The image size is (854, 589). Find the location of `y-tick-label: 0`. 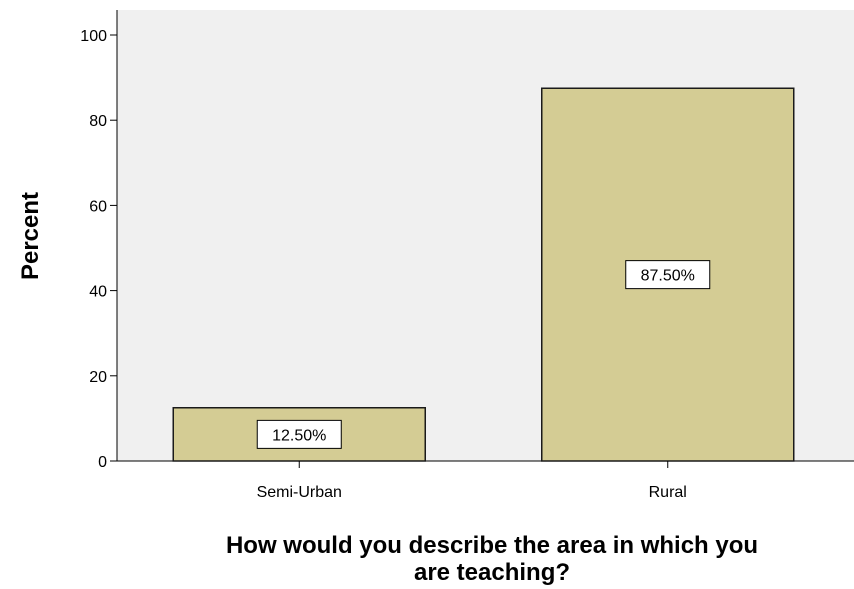

y-tick-label: 0 is located at coordinates (102, 462).